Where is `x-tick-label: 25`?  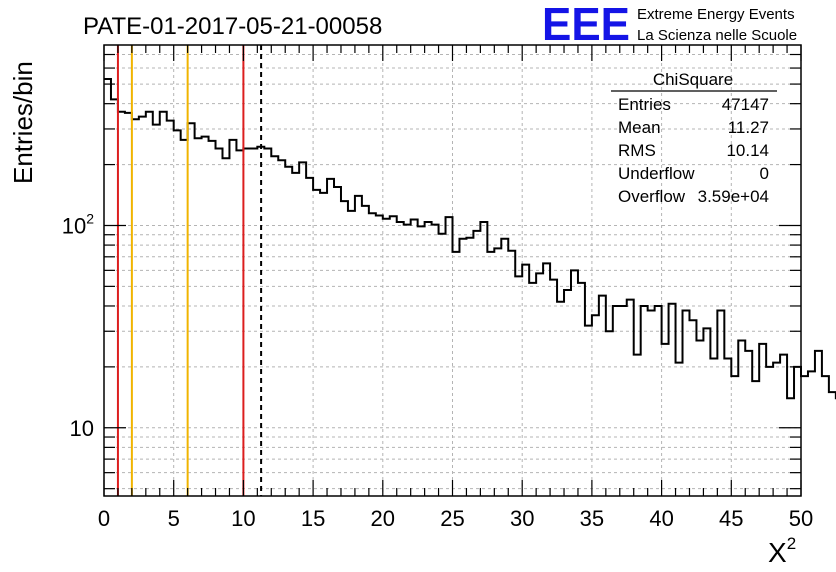
x-tick-label: 25 is located at coordinates (452, 518).